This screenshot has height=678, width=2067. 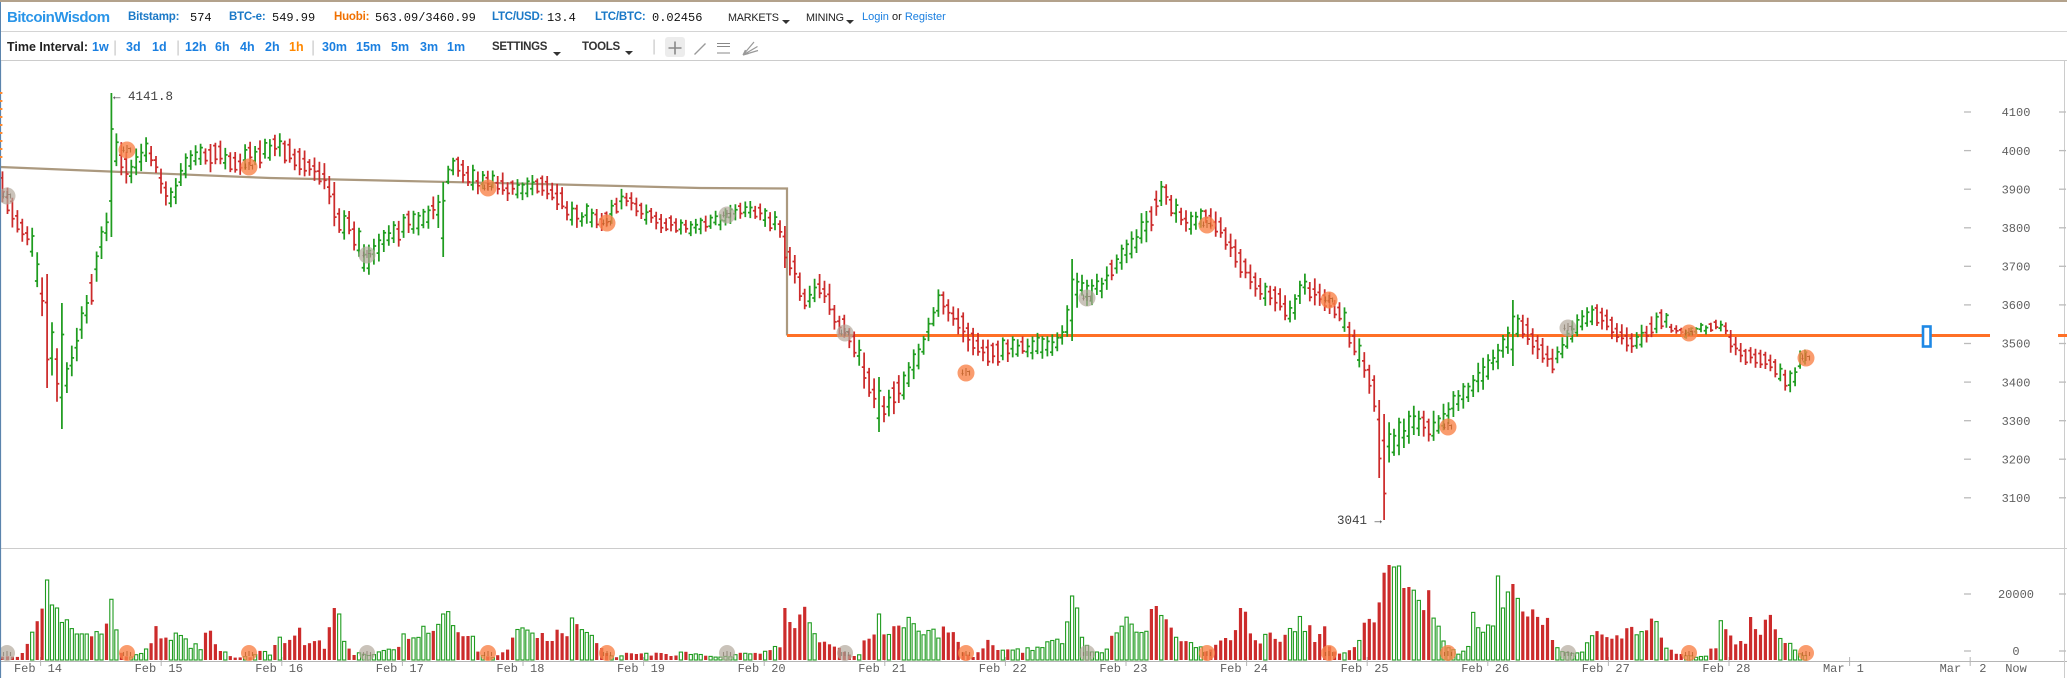 What do you see at coordinates (2016, 152) in the screenshot?
I see `svg-text: 4000` at bounding box center [2016, 152].